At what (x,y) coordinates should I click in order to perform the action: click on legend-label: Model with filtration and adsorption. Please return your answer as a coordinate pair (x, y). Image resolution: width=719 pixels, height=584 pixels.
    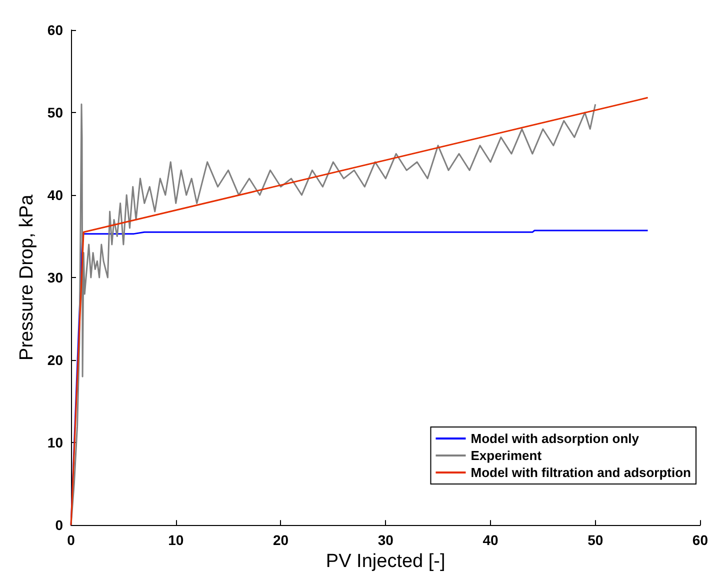
    Looking at the image, I should click on (581, 472).